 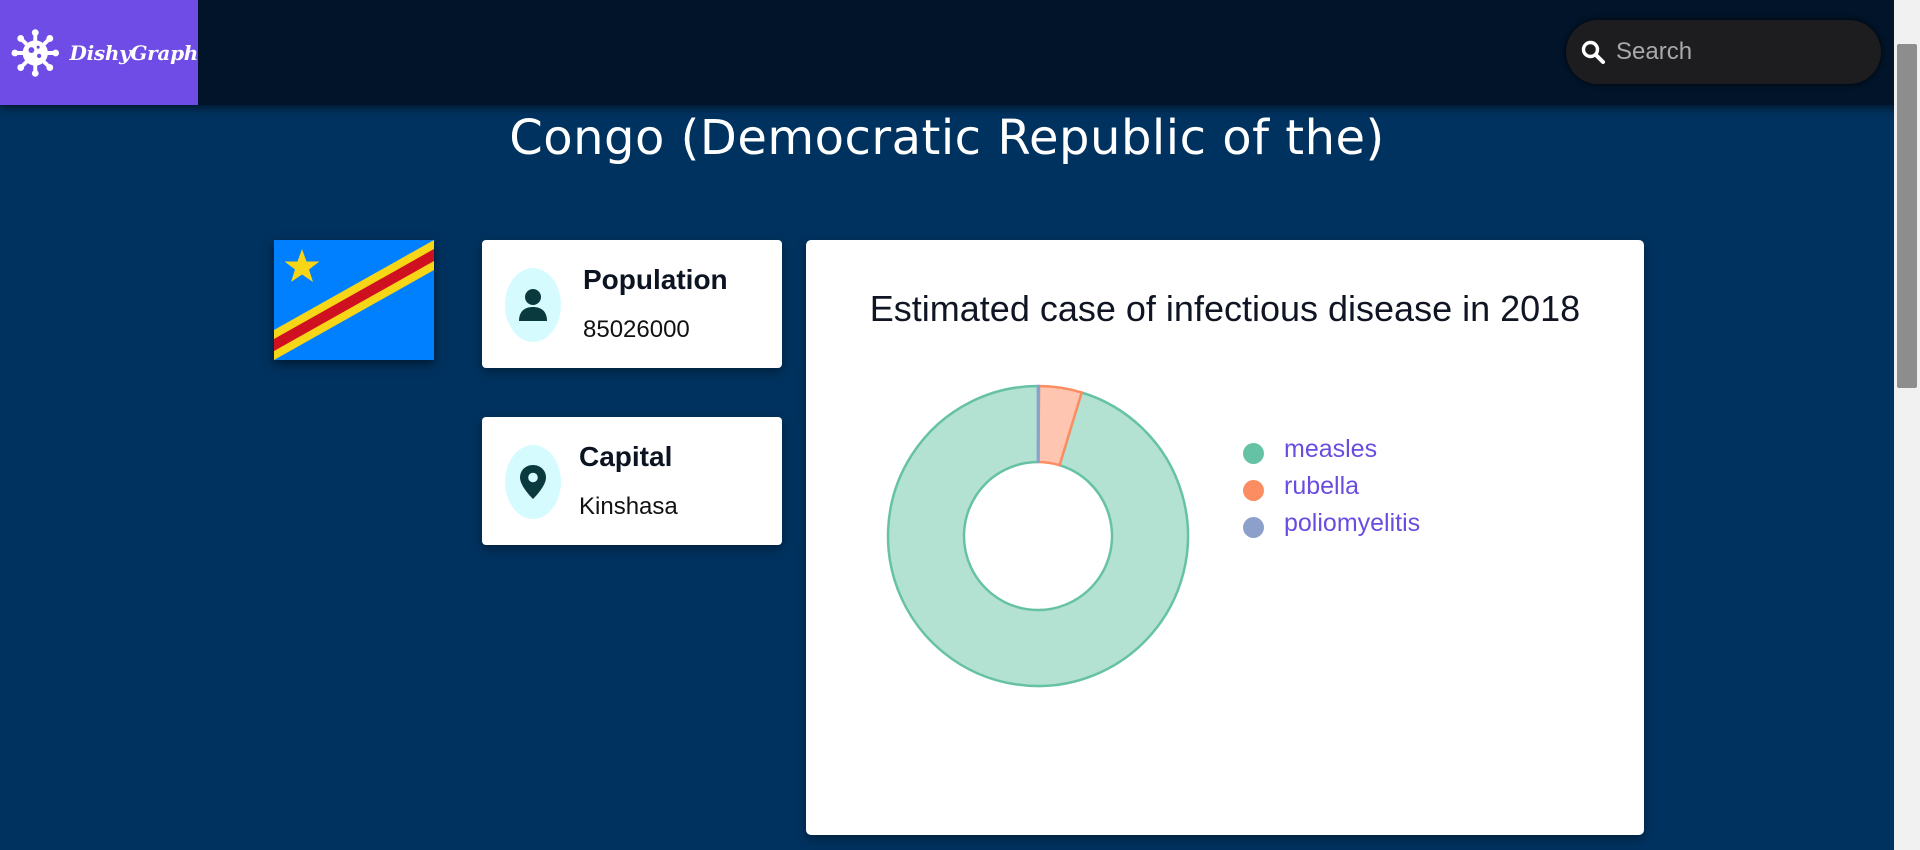 I want to click on person-icon, so click(x=533, y=305).